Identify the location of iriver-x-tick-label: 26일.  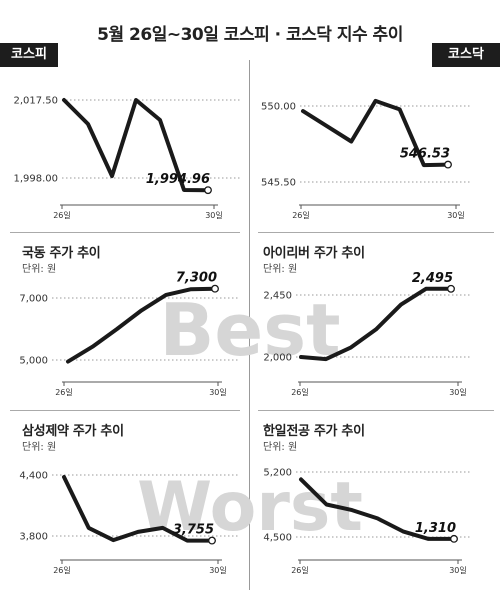
(300, 392).